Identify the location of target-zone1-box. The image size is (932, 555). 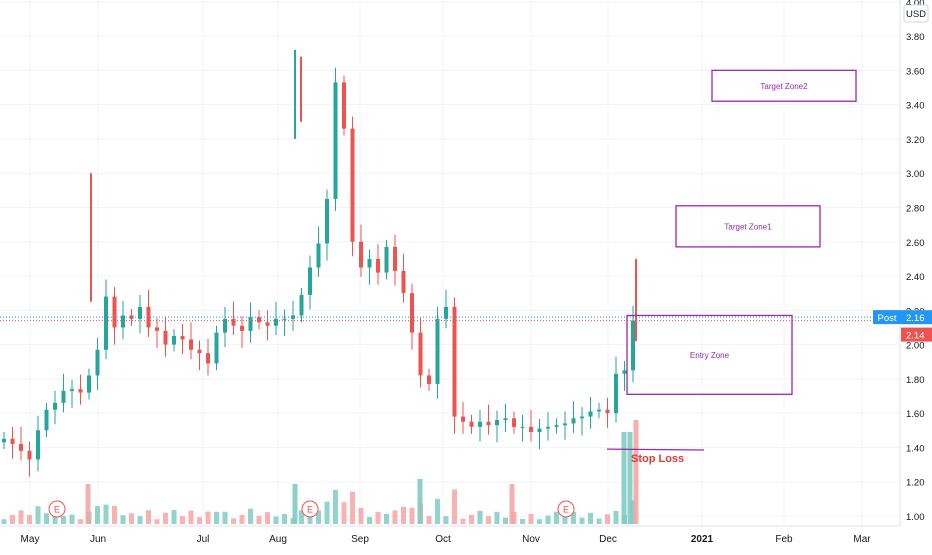
(748, 226).